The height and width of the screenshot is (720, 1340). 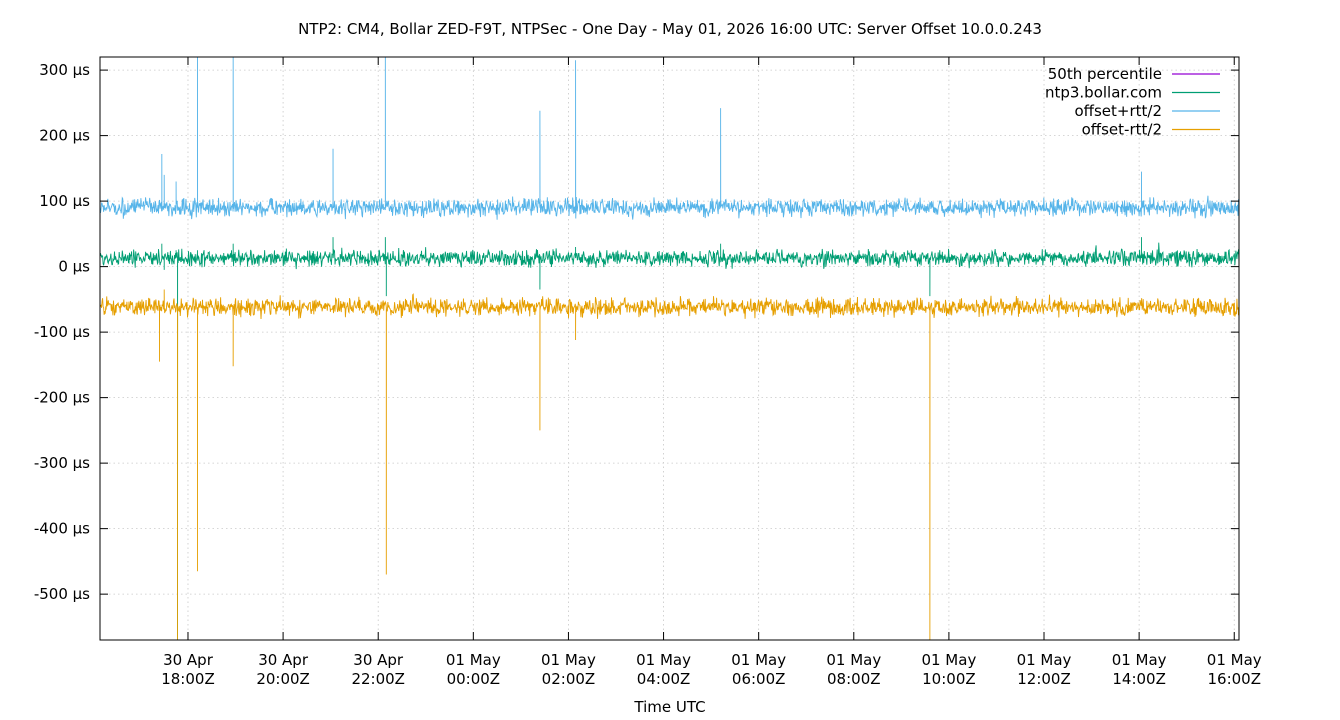 I want to click on x-tick-label-time: 12:00Z, so click(x=1044, y=679).